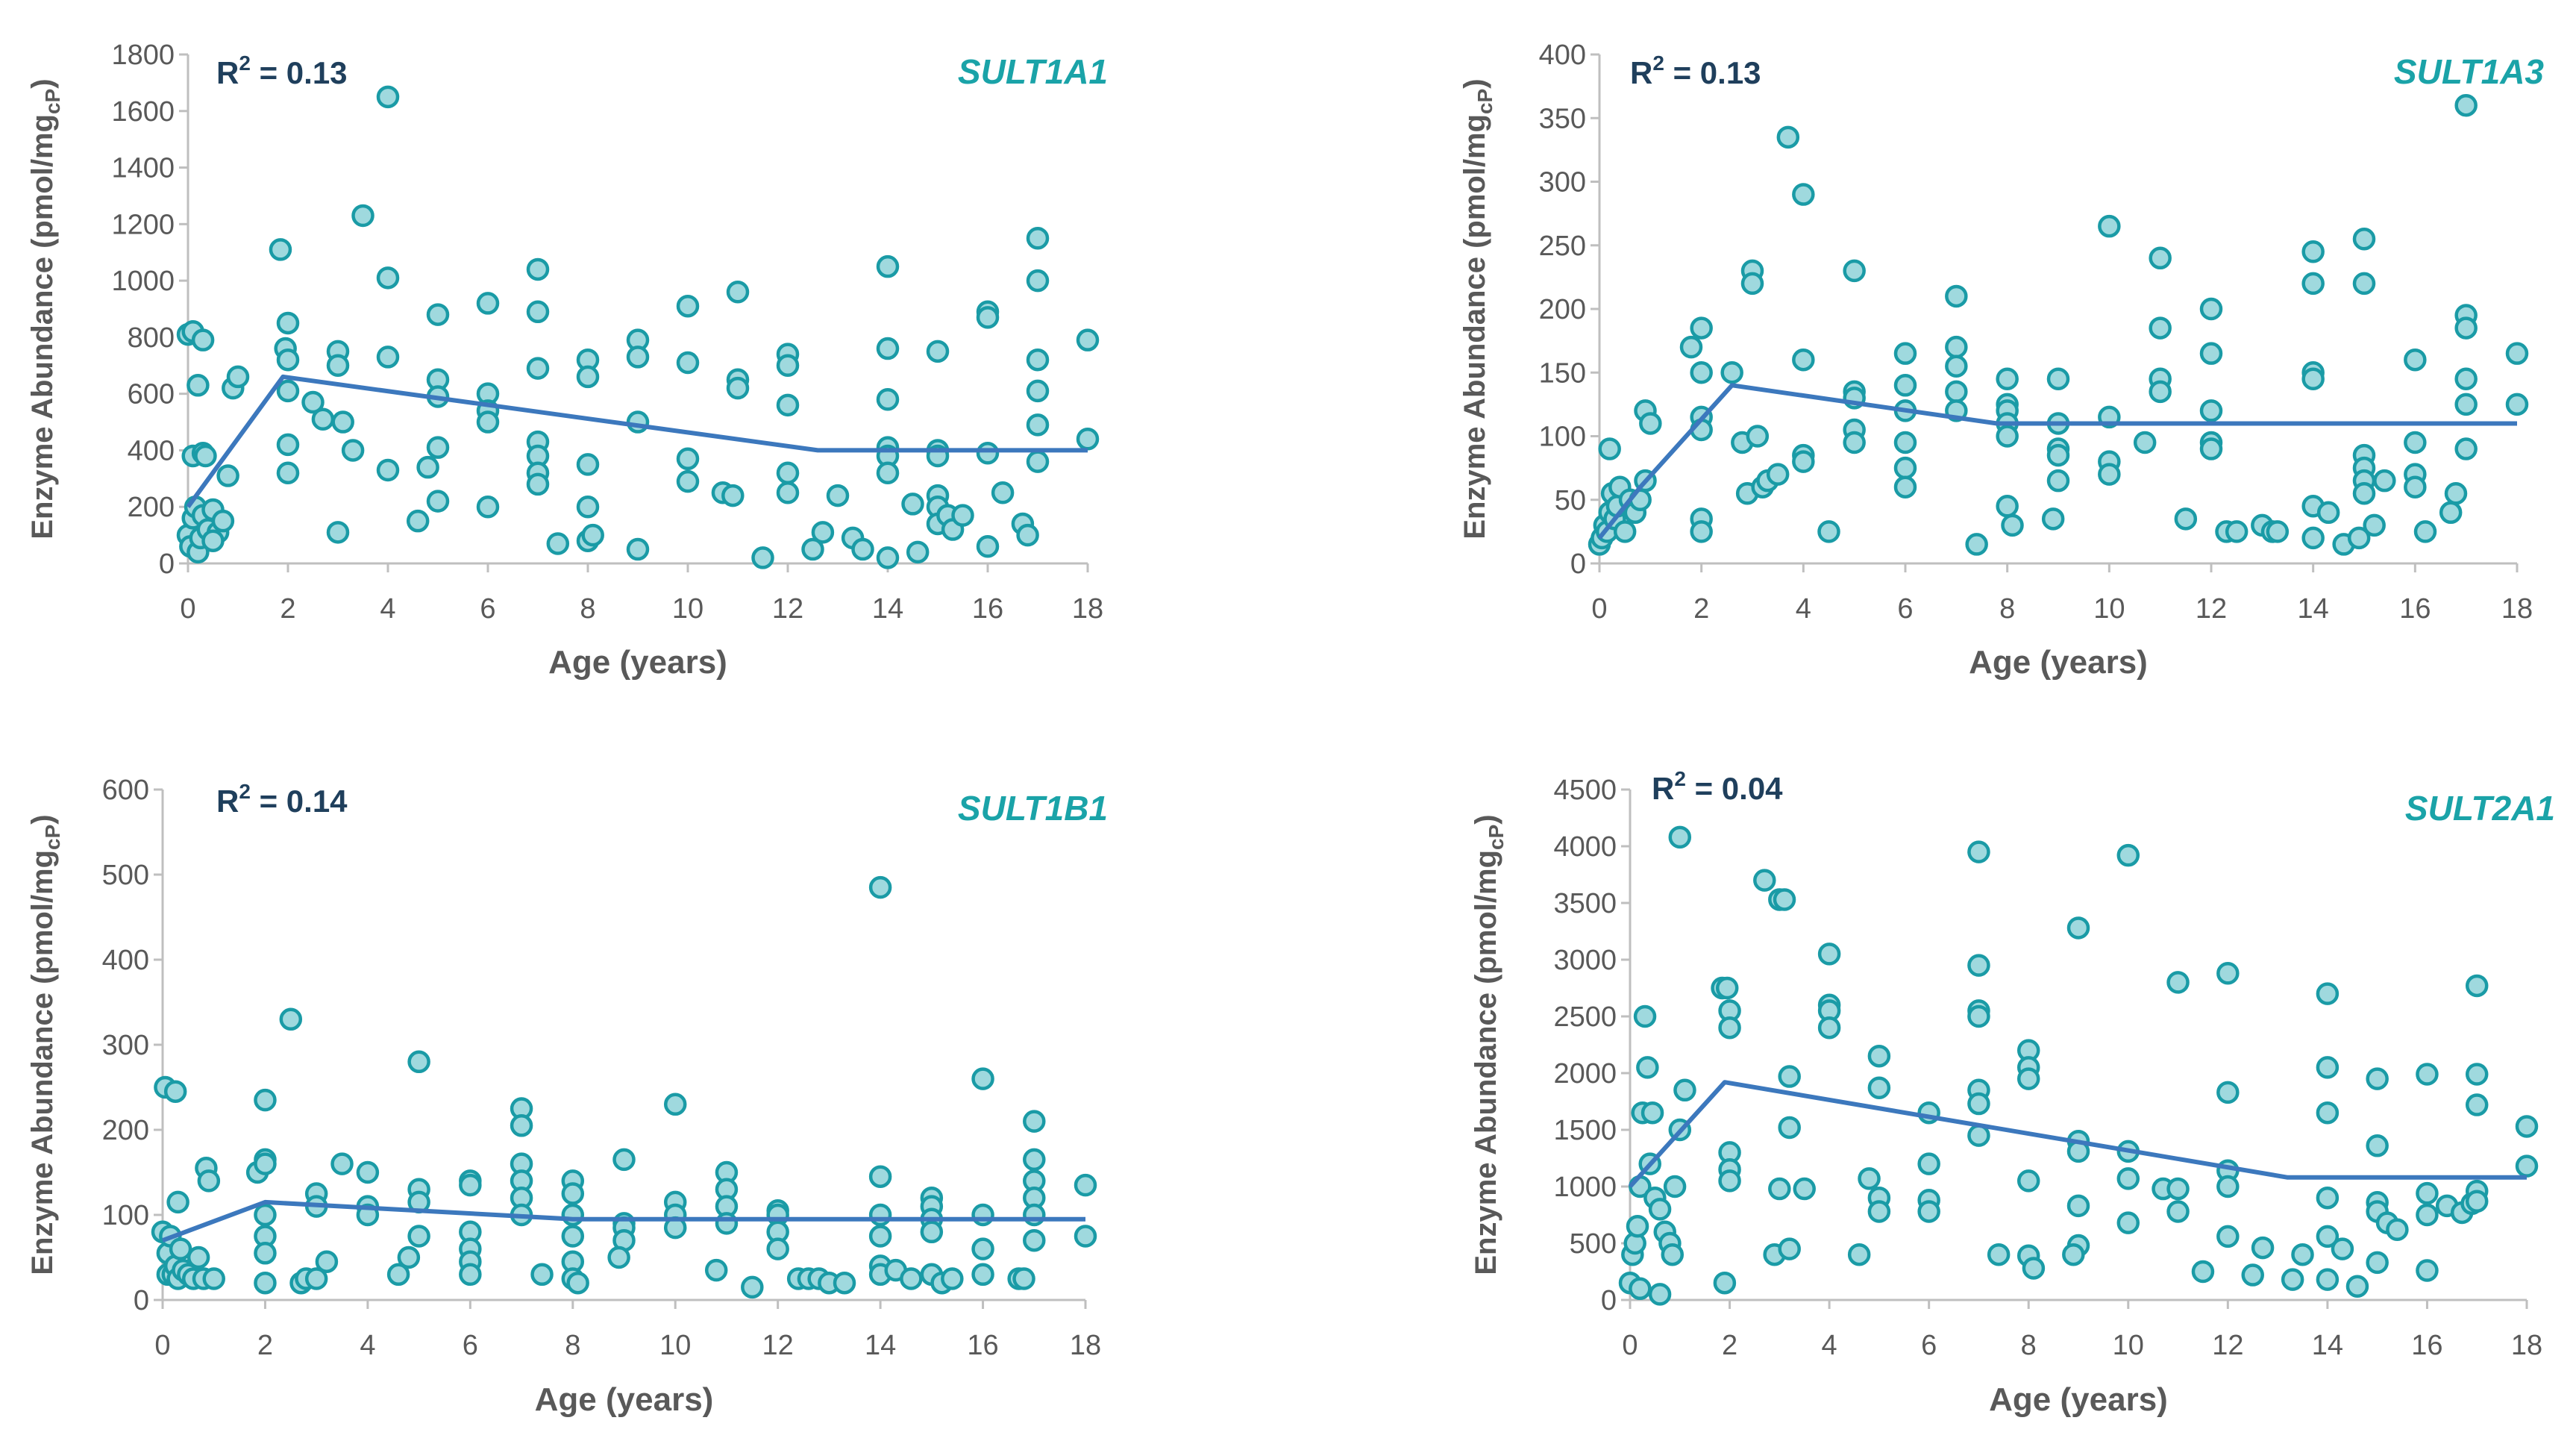  What do you see at coordinates (2109, 609) in the screenshot?
I see `x-tick-label: 10` at bounding box center [2109, 609].